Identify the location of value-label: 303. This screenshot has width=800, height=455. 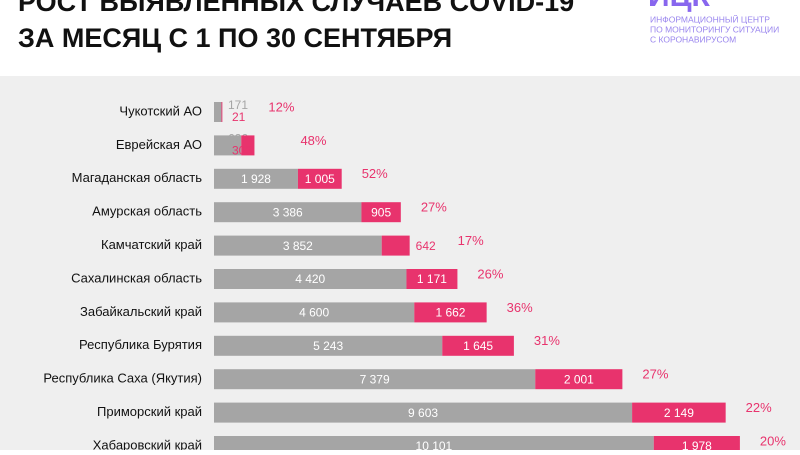
(242, 151).